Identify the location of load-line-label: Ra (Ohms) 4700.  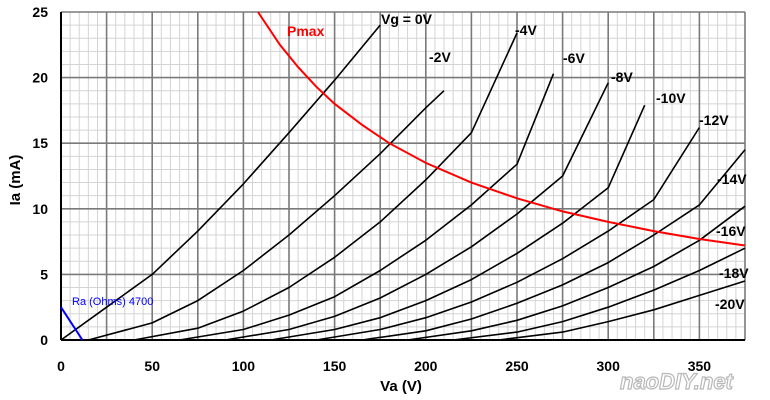
(112, 302).